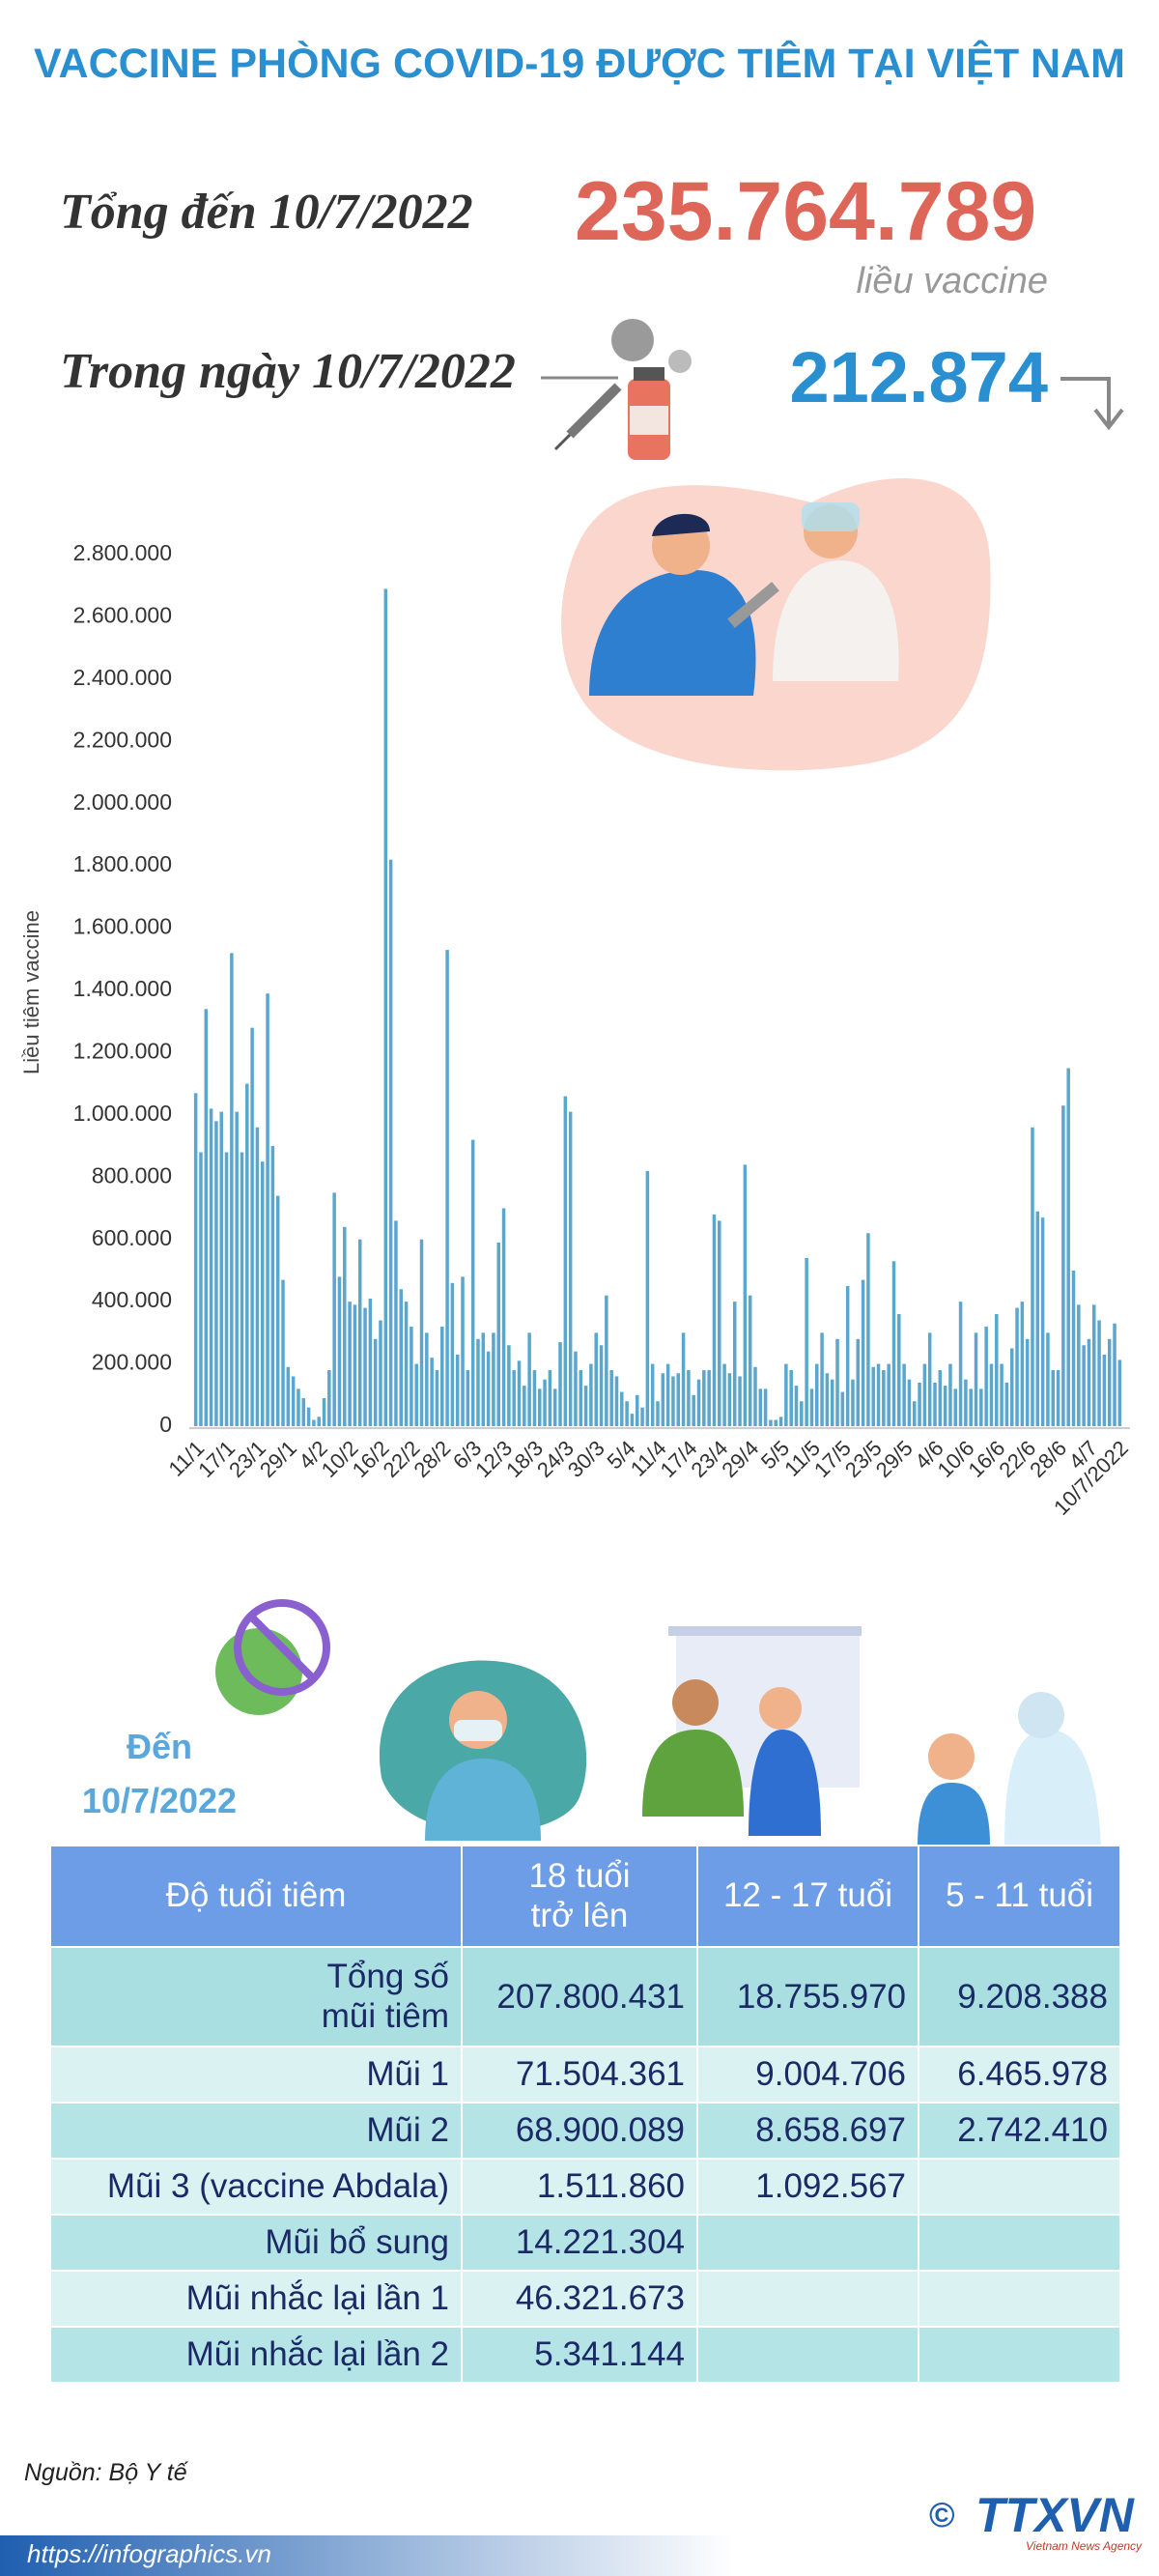 Image resolution: width=1159 pixels, height=2576 pixels. I want to click on cell-text: 18.755.970, so click(821, 1997).